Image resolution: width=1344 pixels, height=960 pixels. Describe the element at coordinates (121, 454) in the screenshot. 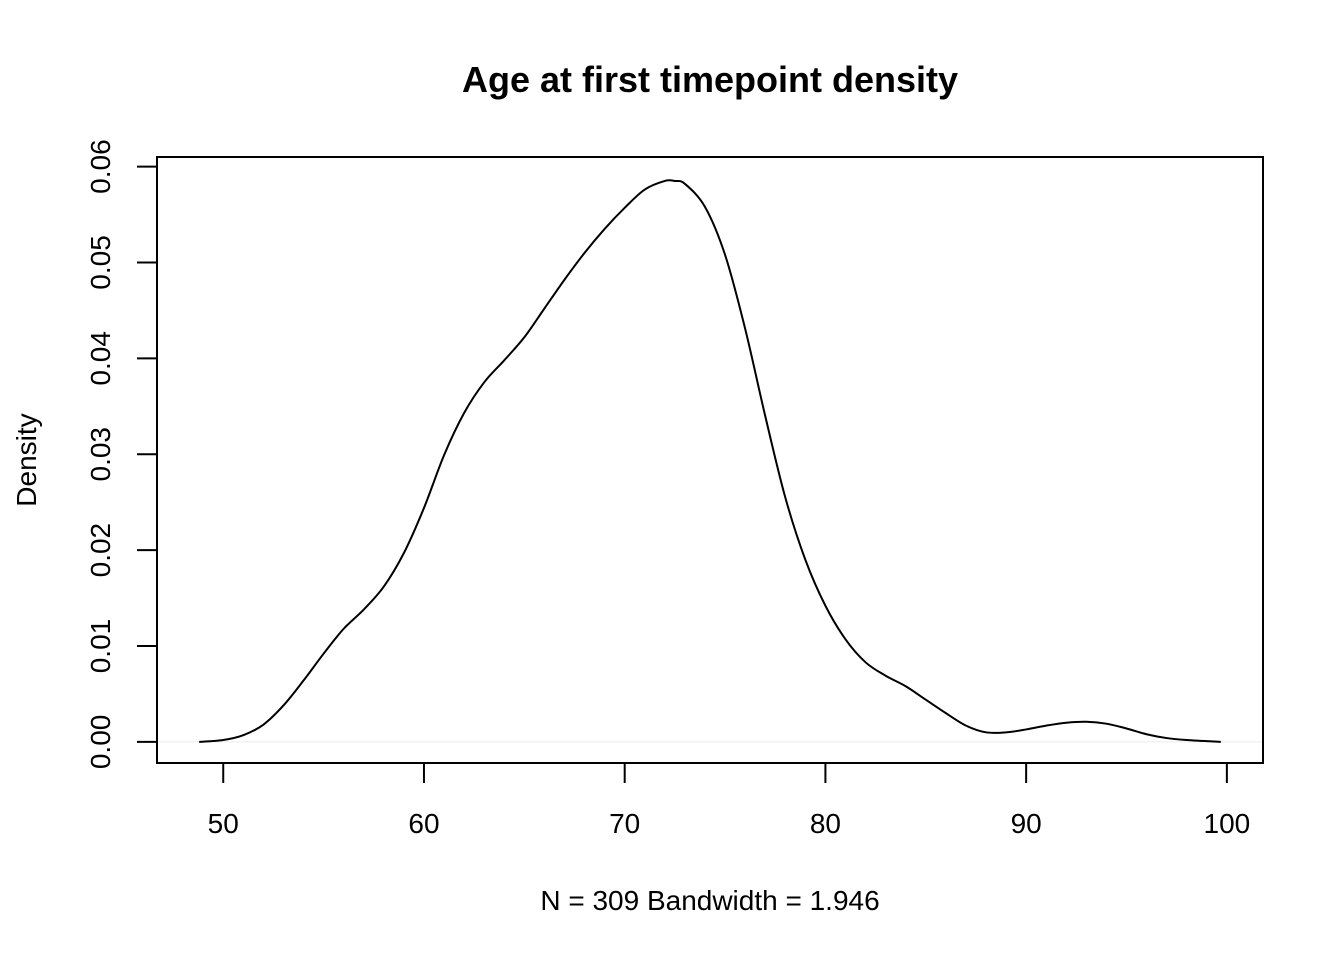

I see `y-axis: 0.00 0.01 0.02 0.03 0.04 0.05 0.06` at that location.